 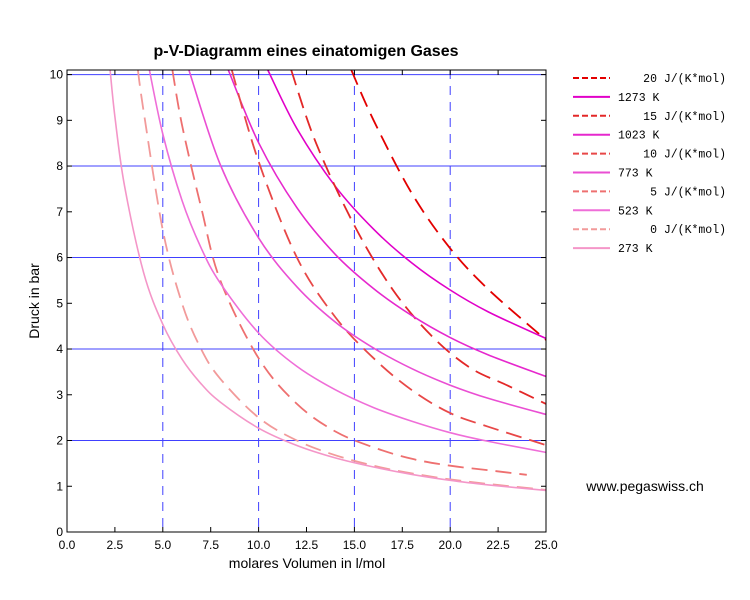 I want to click on legend-label-2: 15 J/(K*mol), so click(x=684, y=117).